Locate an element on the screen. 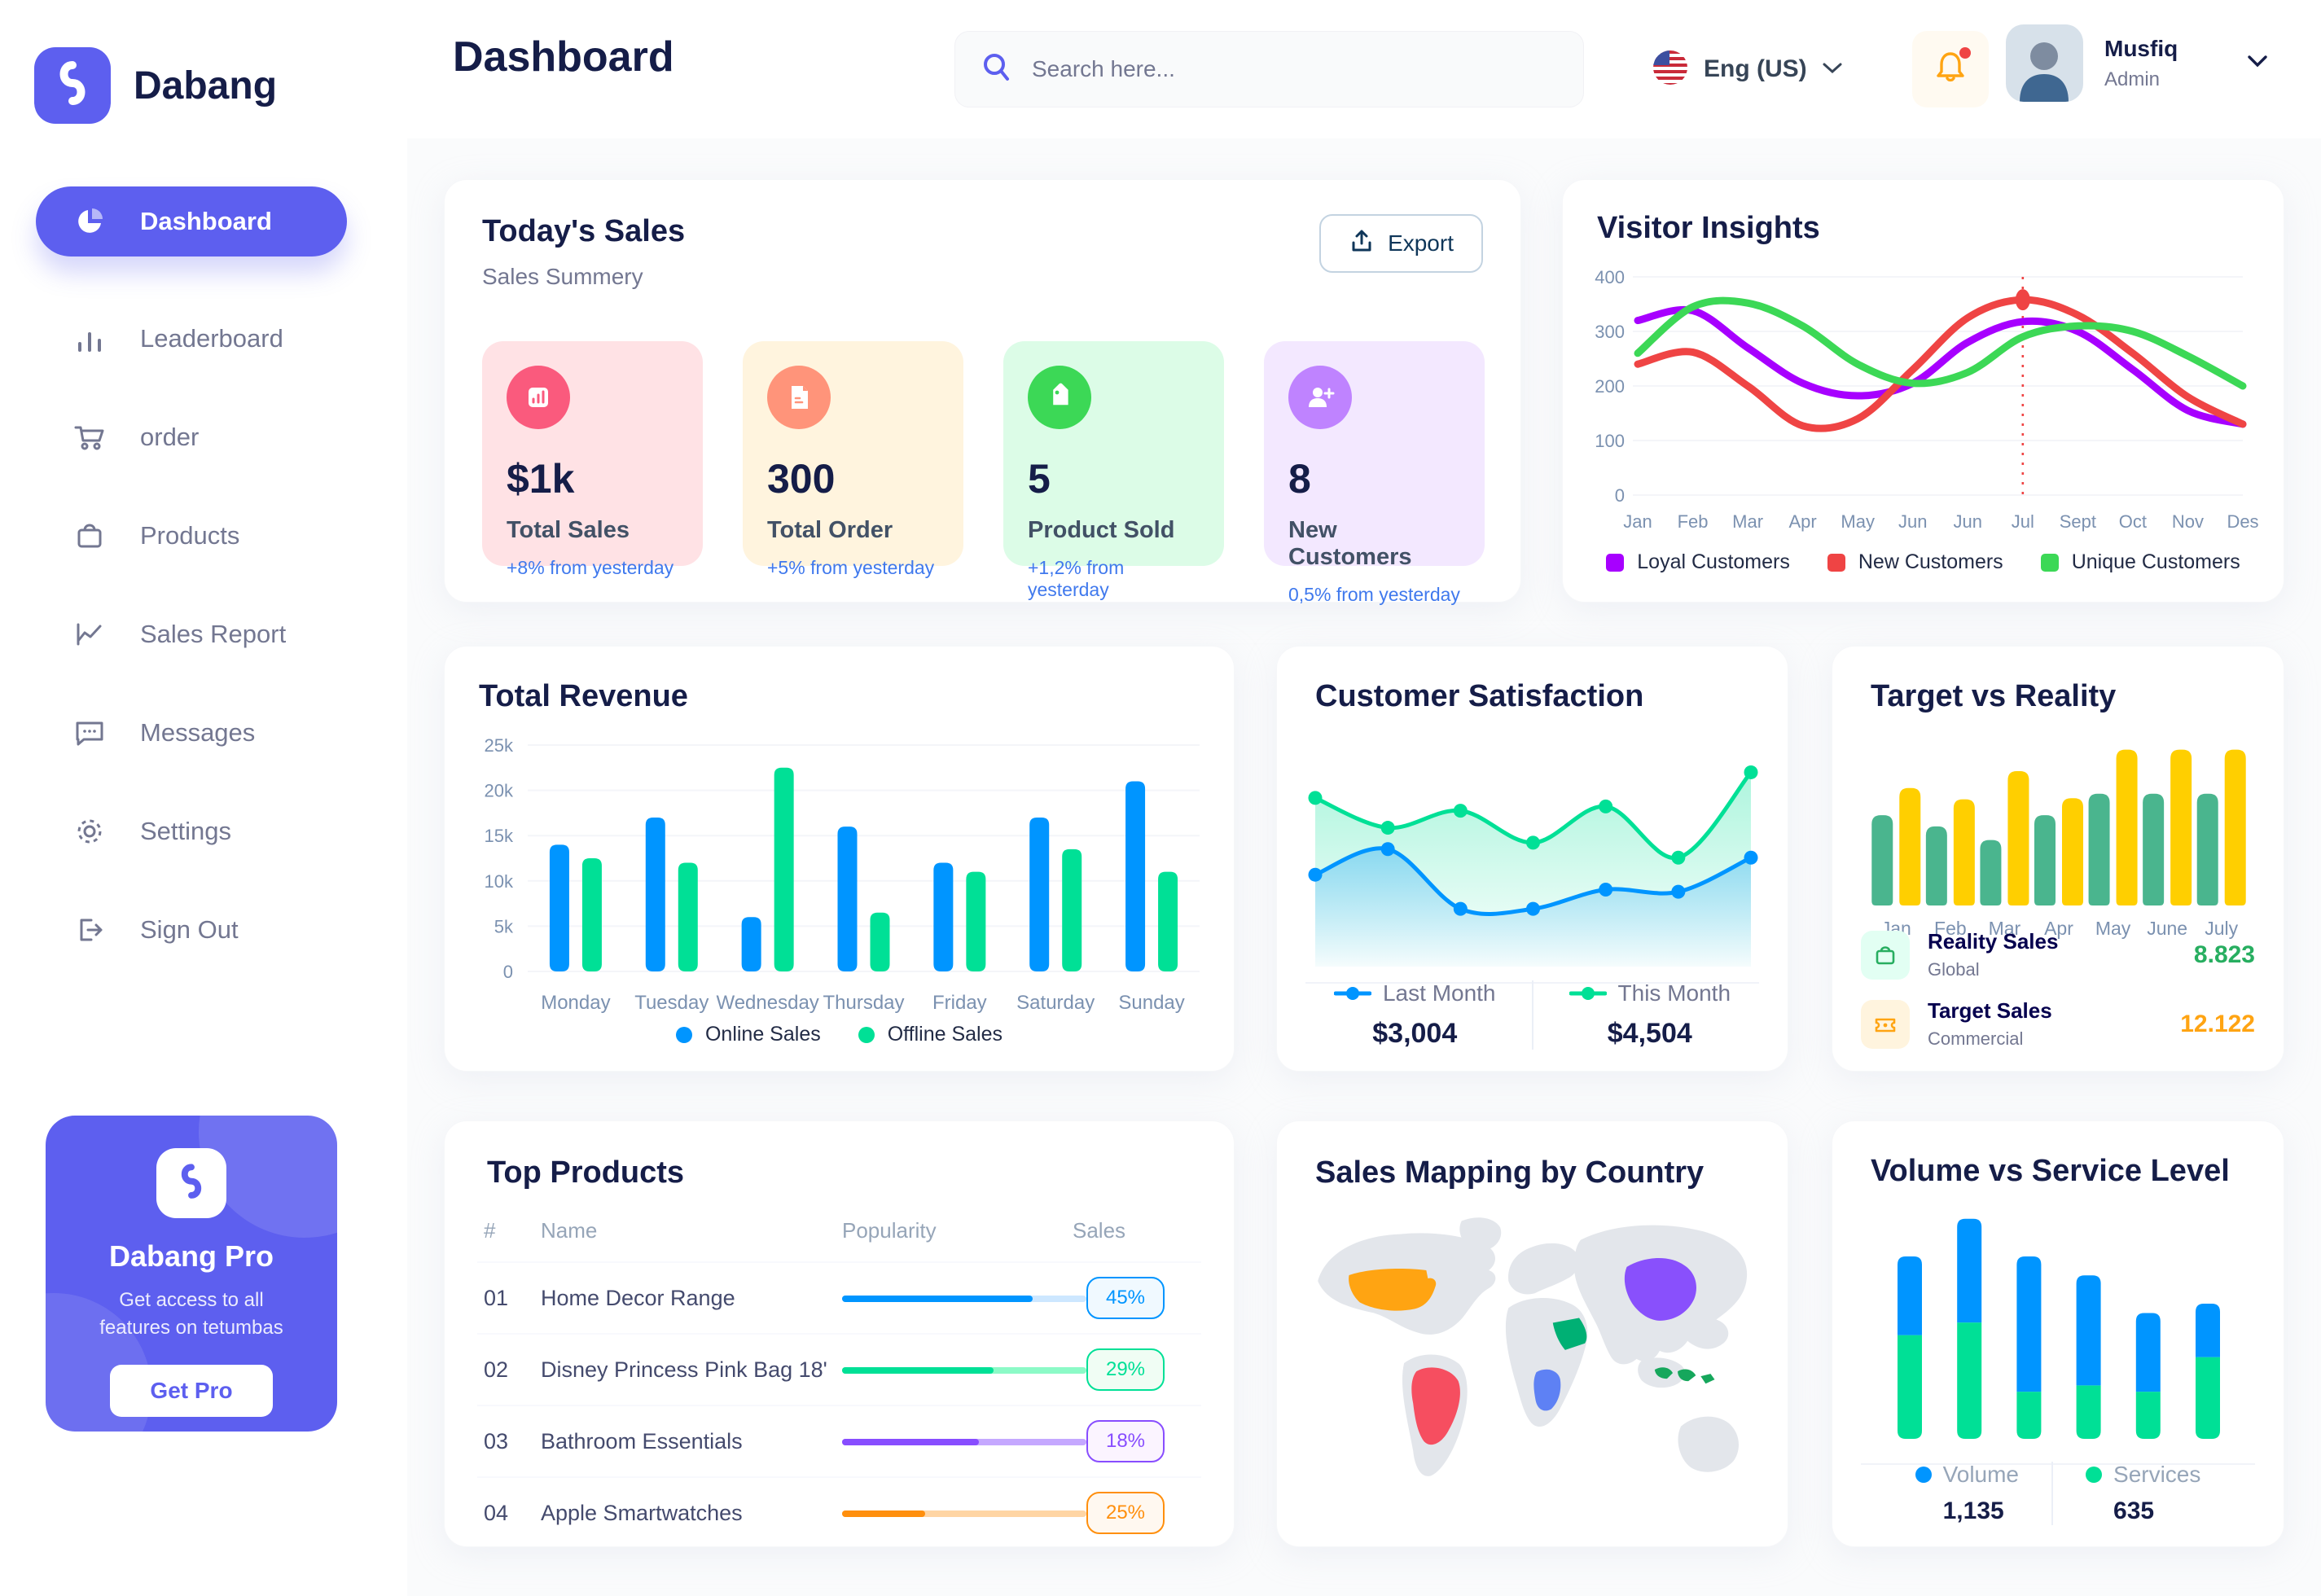  svg-text: 200 is located at coordinates (1610, 386).